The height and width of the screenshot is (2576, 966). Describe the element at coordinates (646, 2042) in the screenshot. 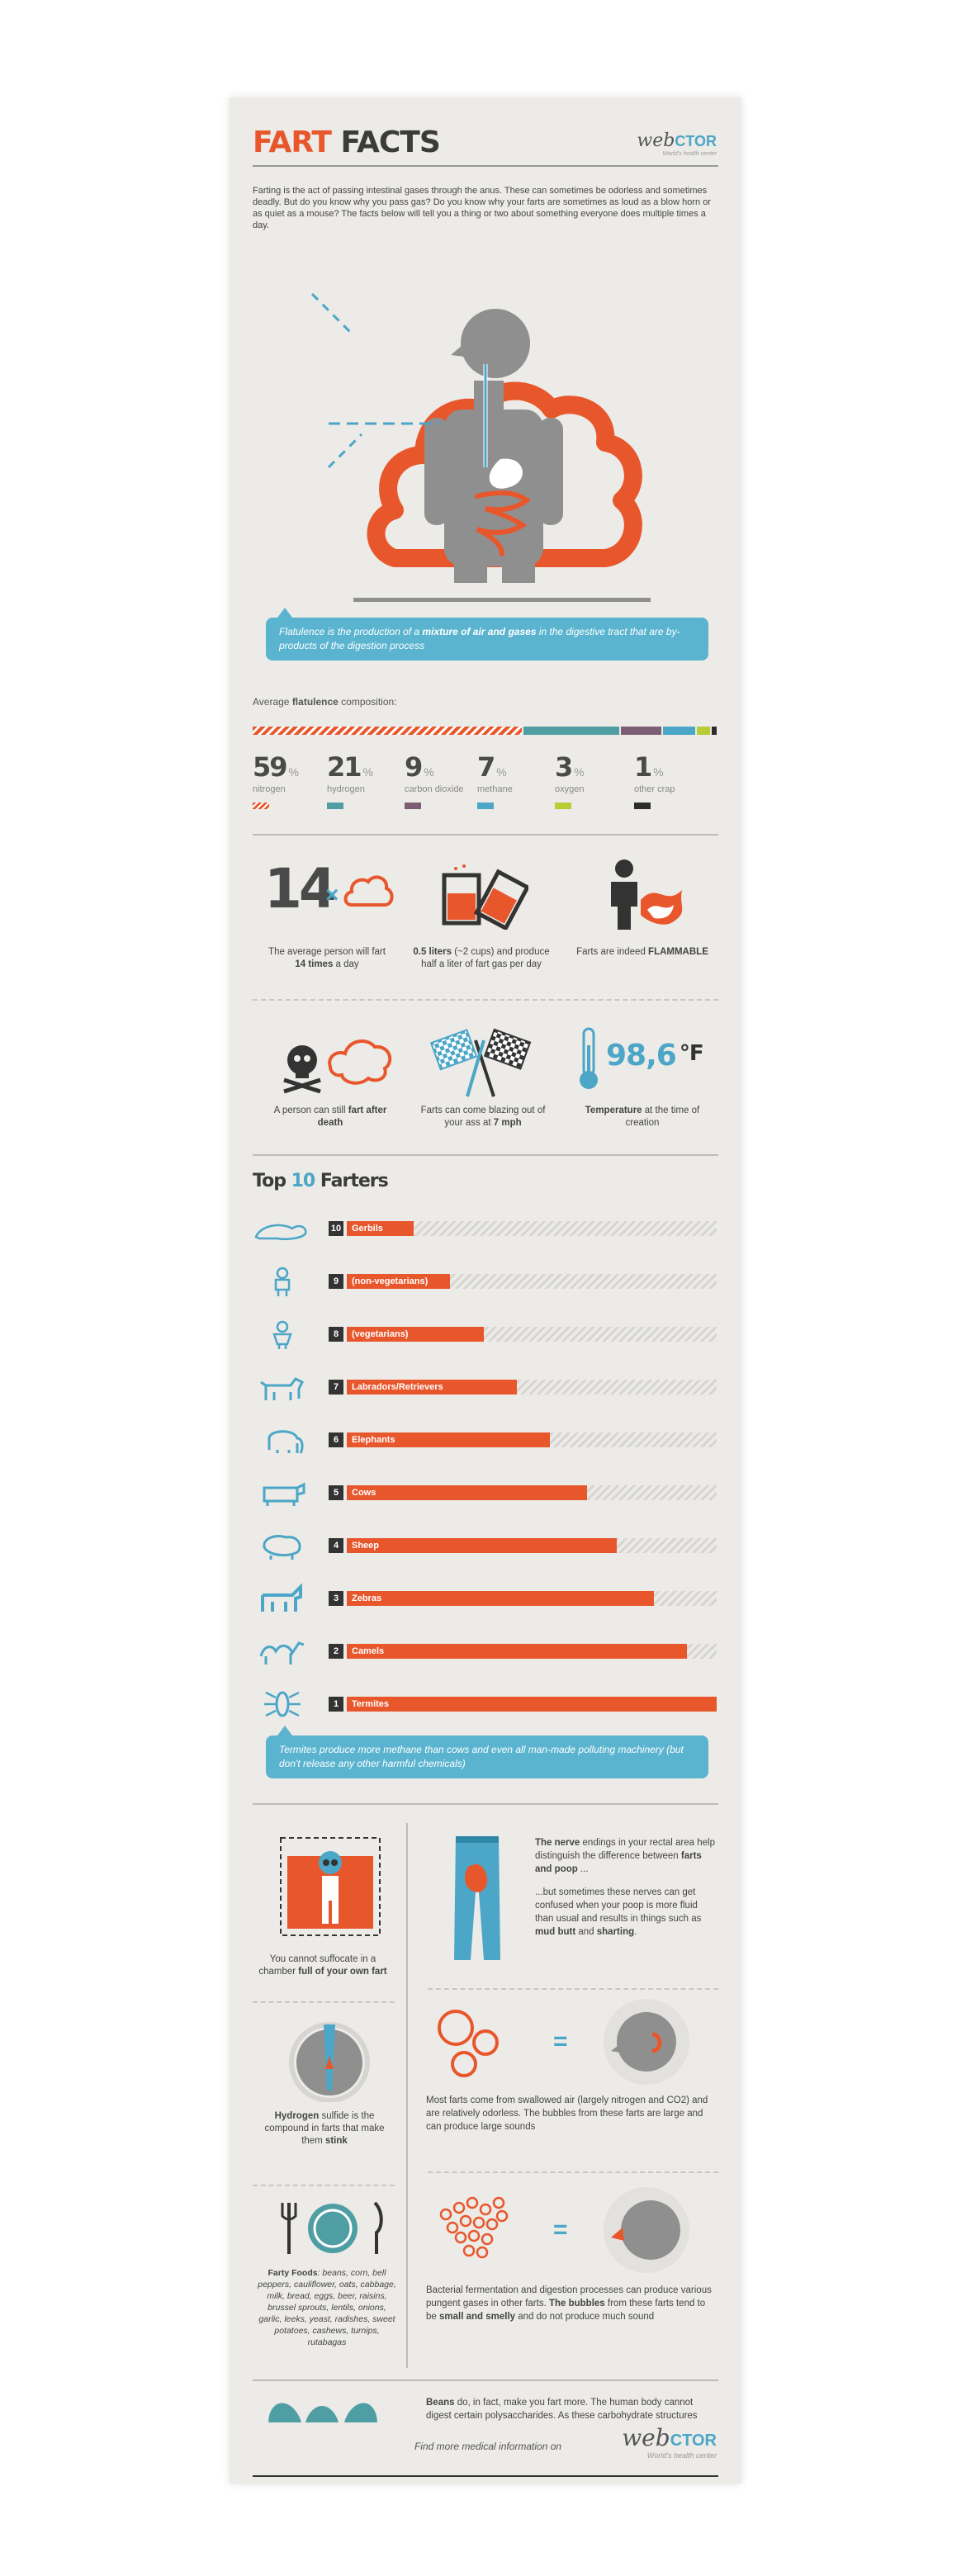

I see `head-ear-icon` at that location.